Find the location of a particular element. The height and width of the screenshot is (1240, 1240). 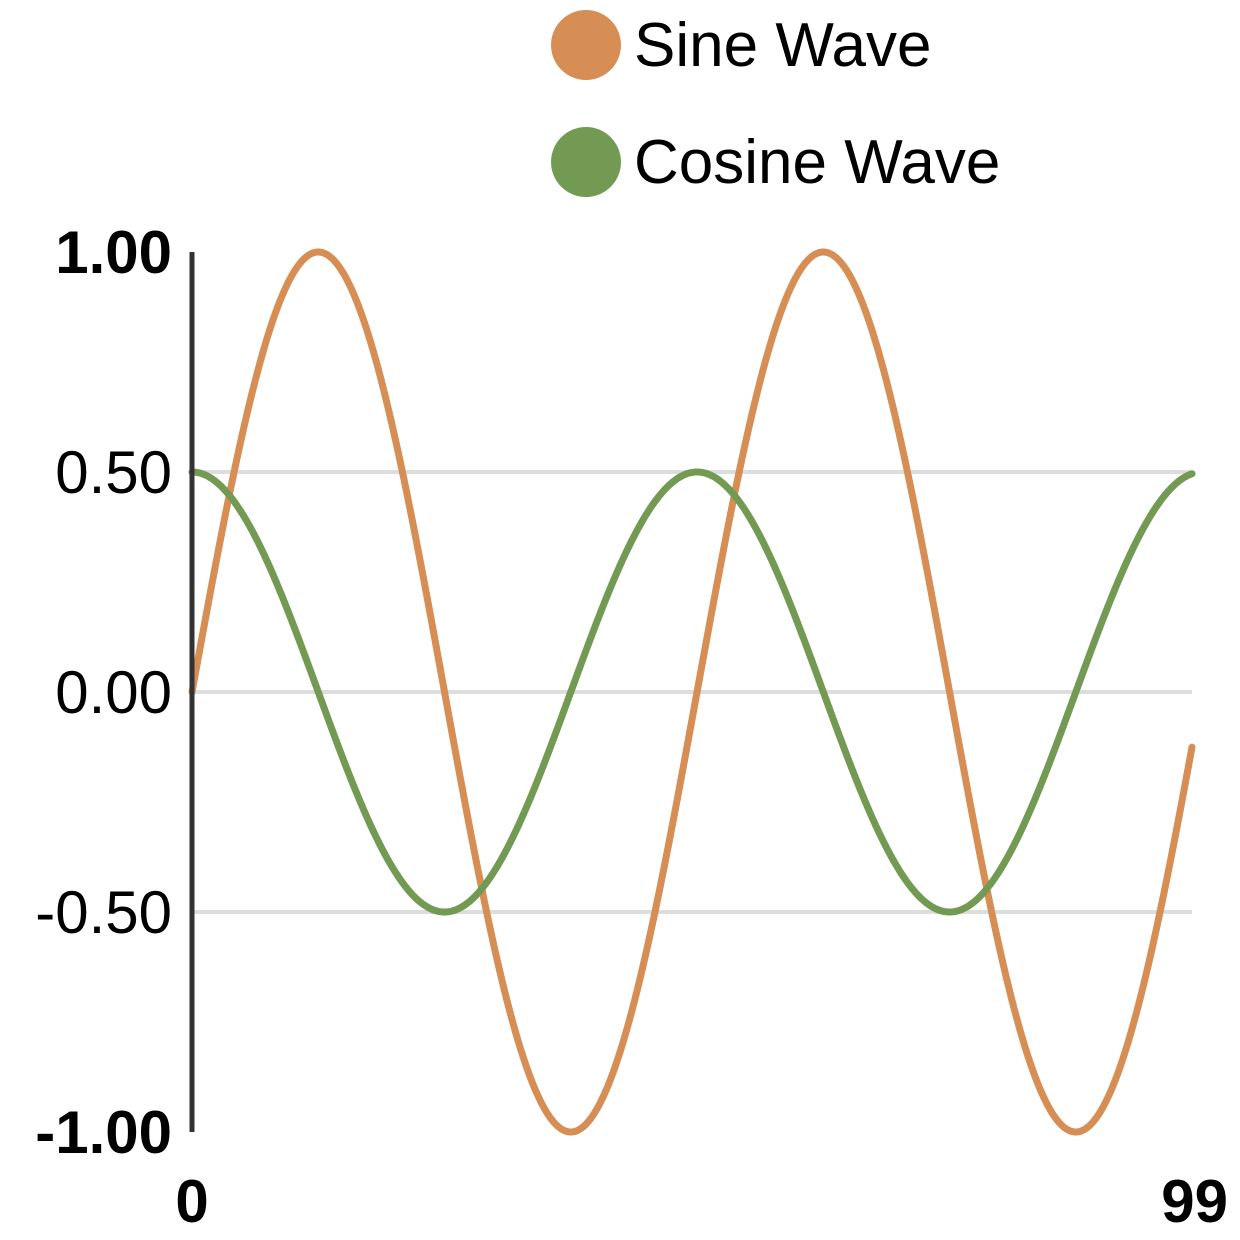

y-tick-label: -0.50 is located at coordinates (103, 912).